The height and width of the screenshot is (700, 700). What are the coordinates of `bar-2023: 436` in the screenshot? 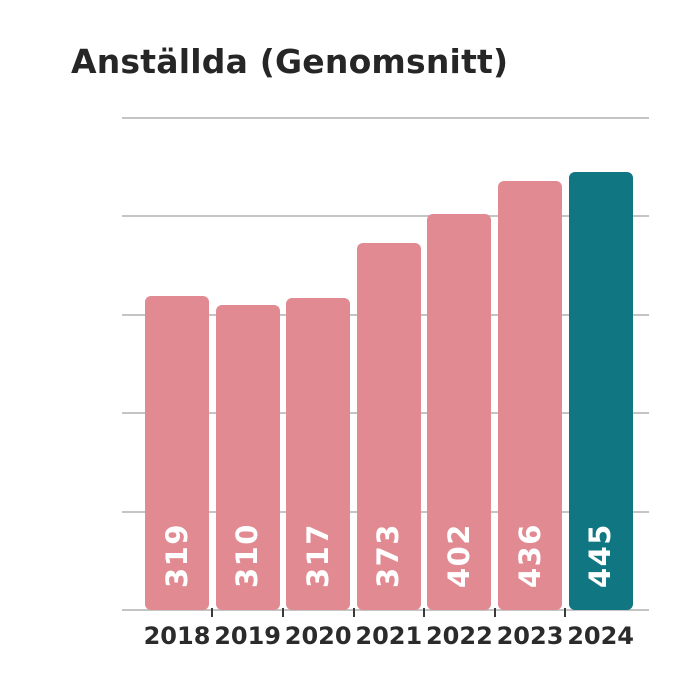 It's located at (530, 395).